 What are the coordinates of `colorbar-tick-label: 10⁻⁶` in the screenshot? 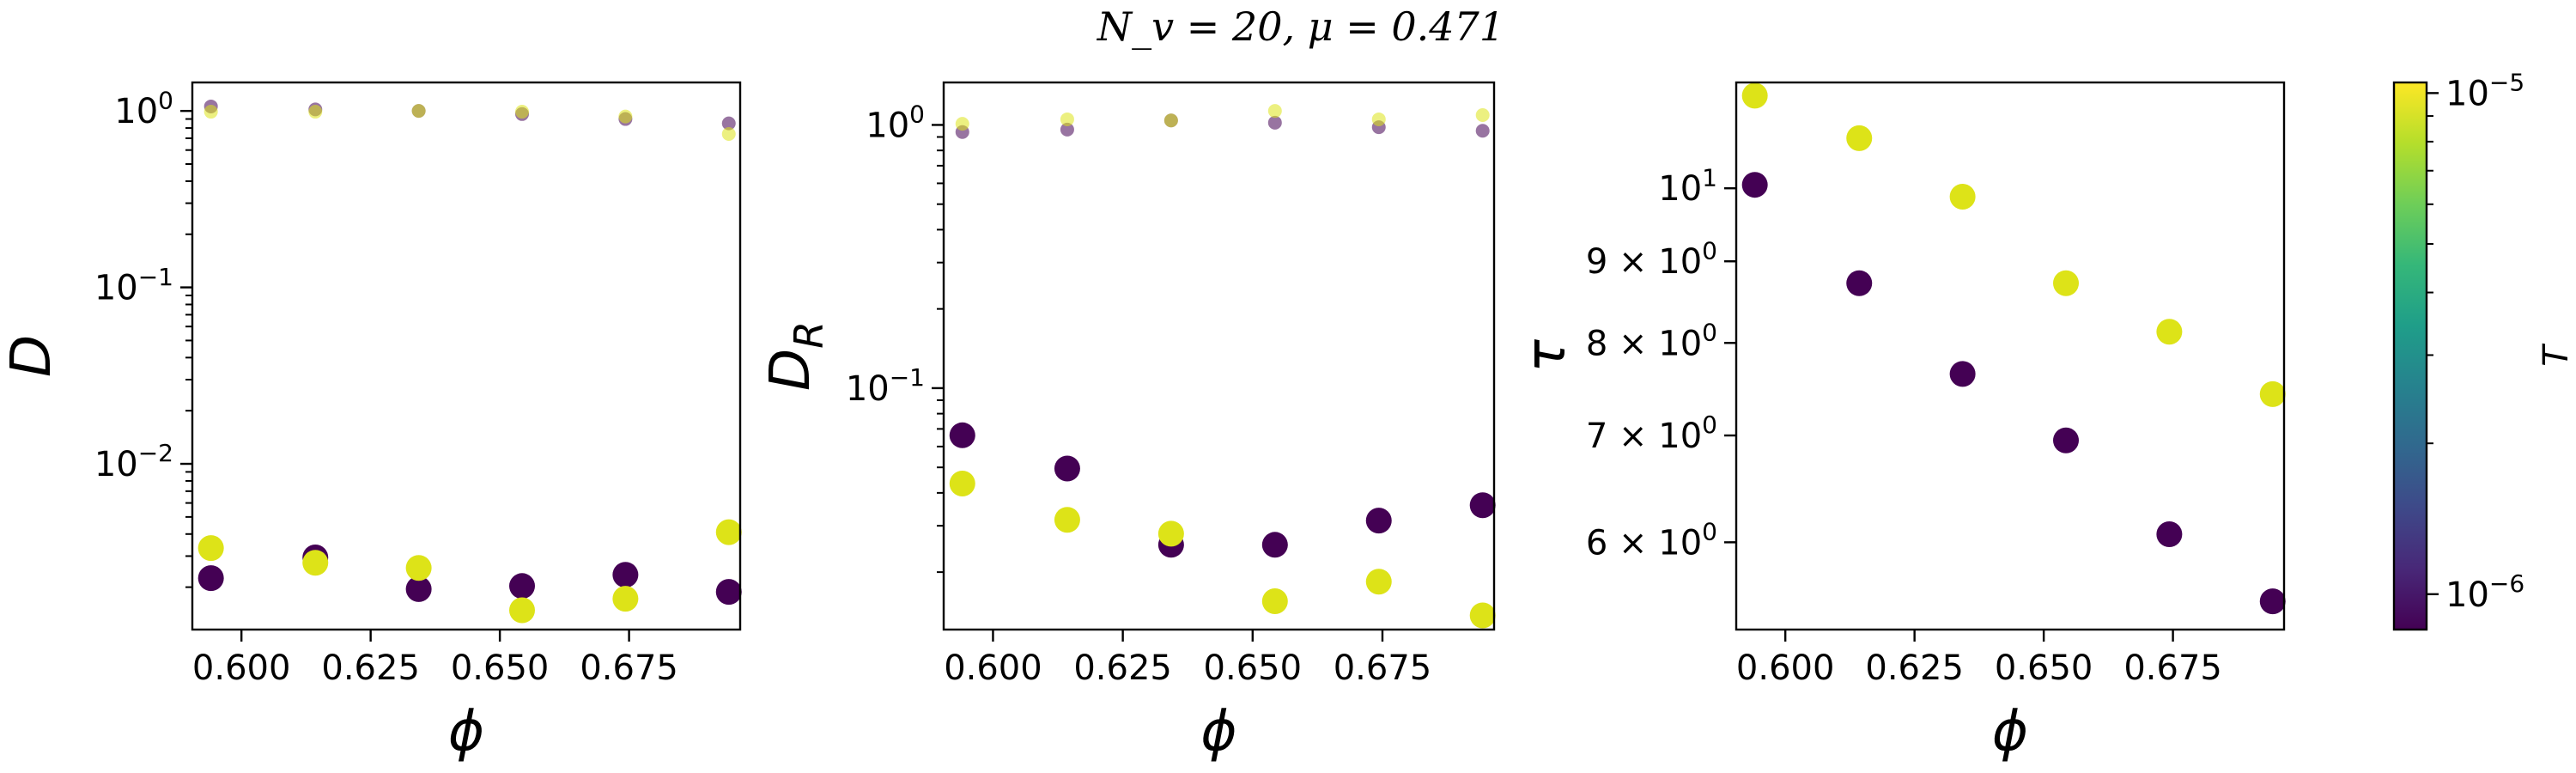 It's located at (2485, 592).